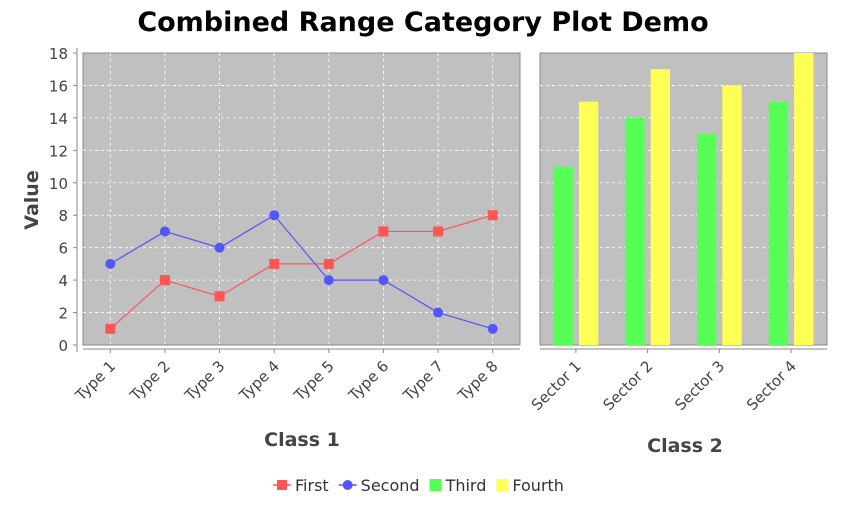  Describe the element at coordinates (368, 381) in the screenshot. I see `x-tick-label: Type 6` at that location.